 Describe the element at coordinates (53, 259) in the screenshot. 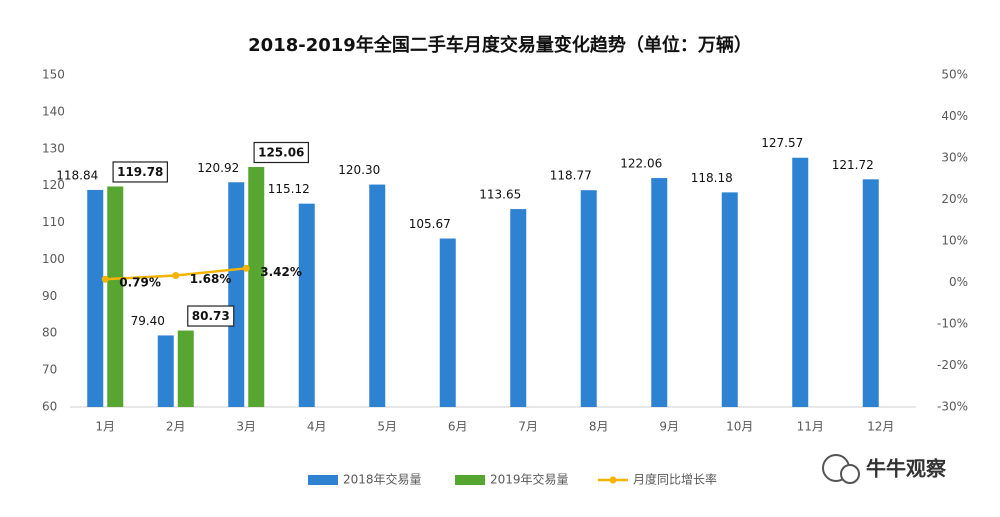

I see `y-tick-label: 100` at that location.